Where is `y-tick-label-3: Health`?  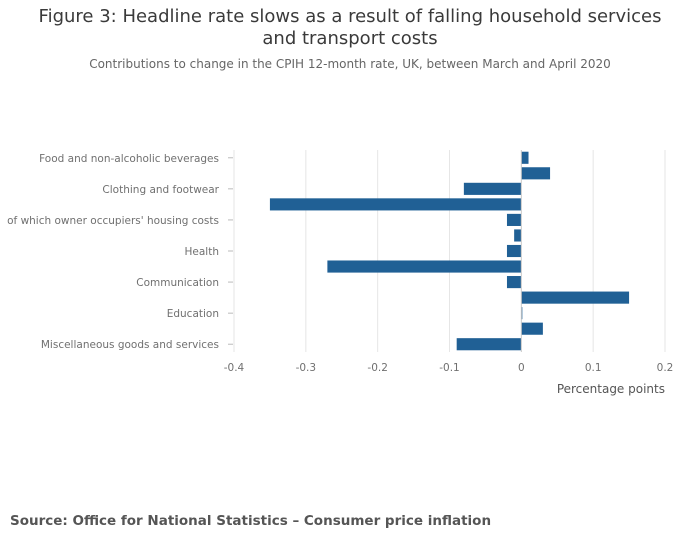 y-tick-label-3: Health is located at coordinates (202, 252).